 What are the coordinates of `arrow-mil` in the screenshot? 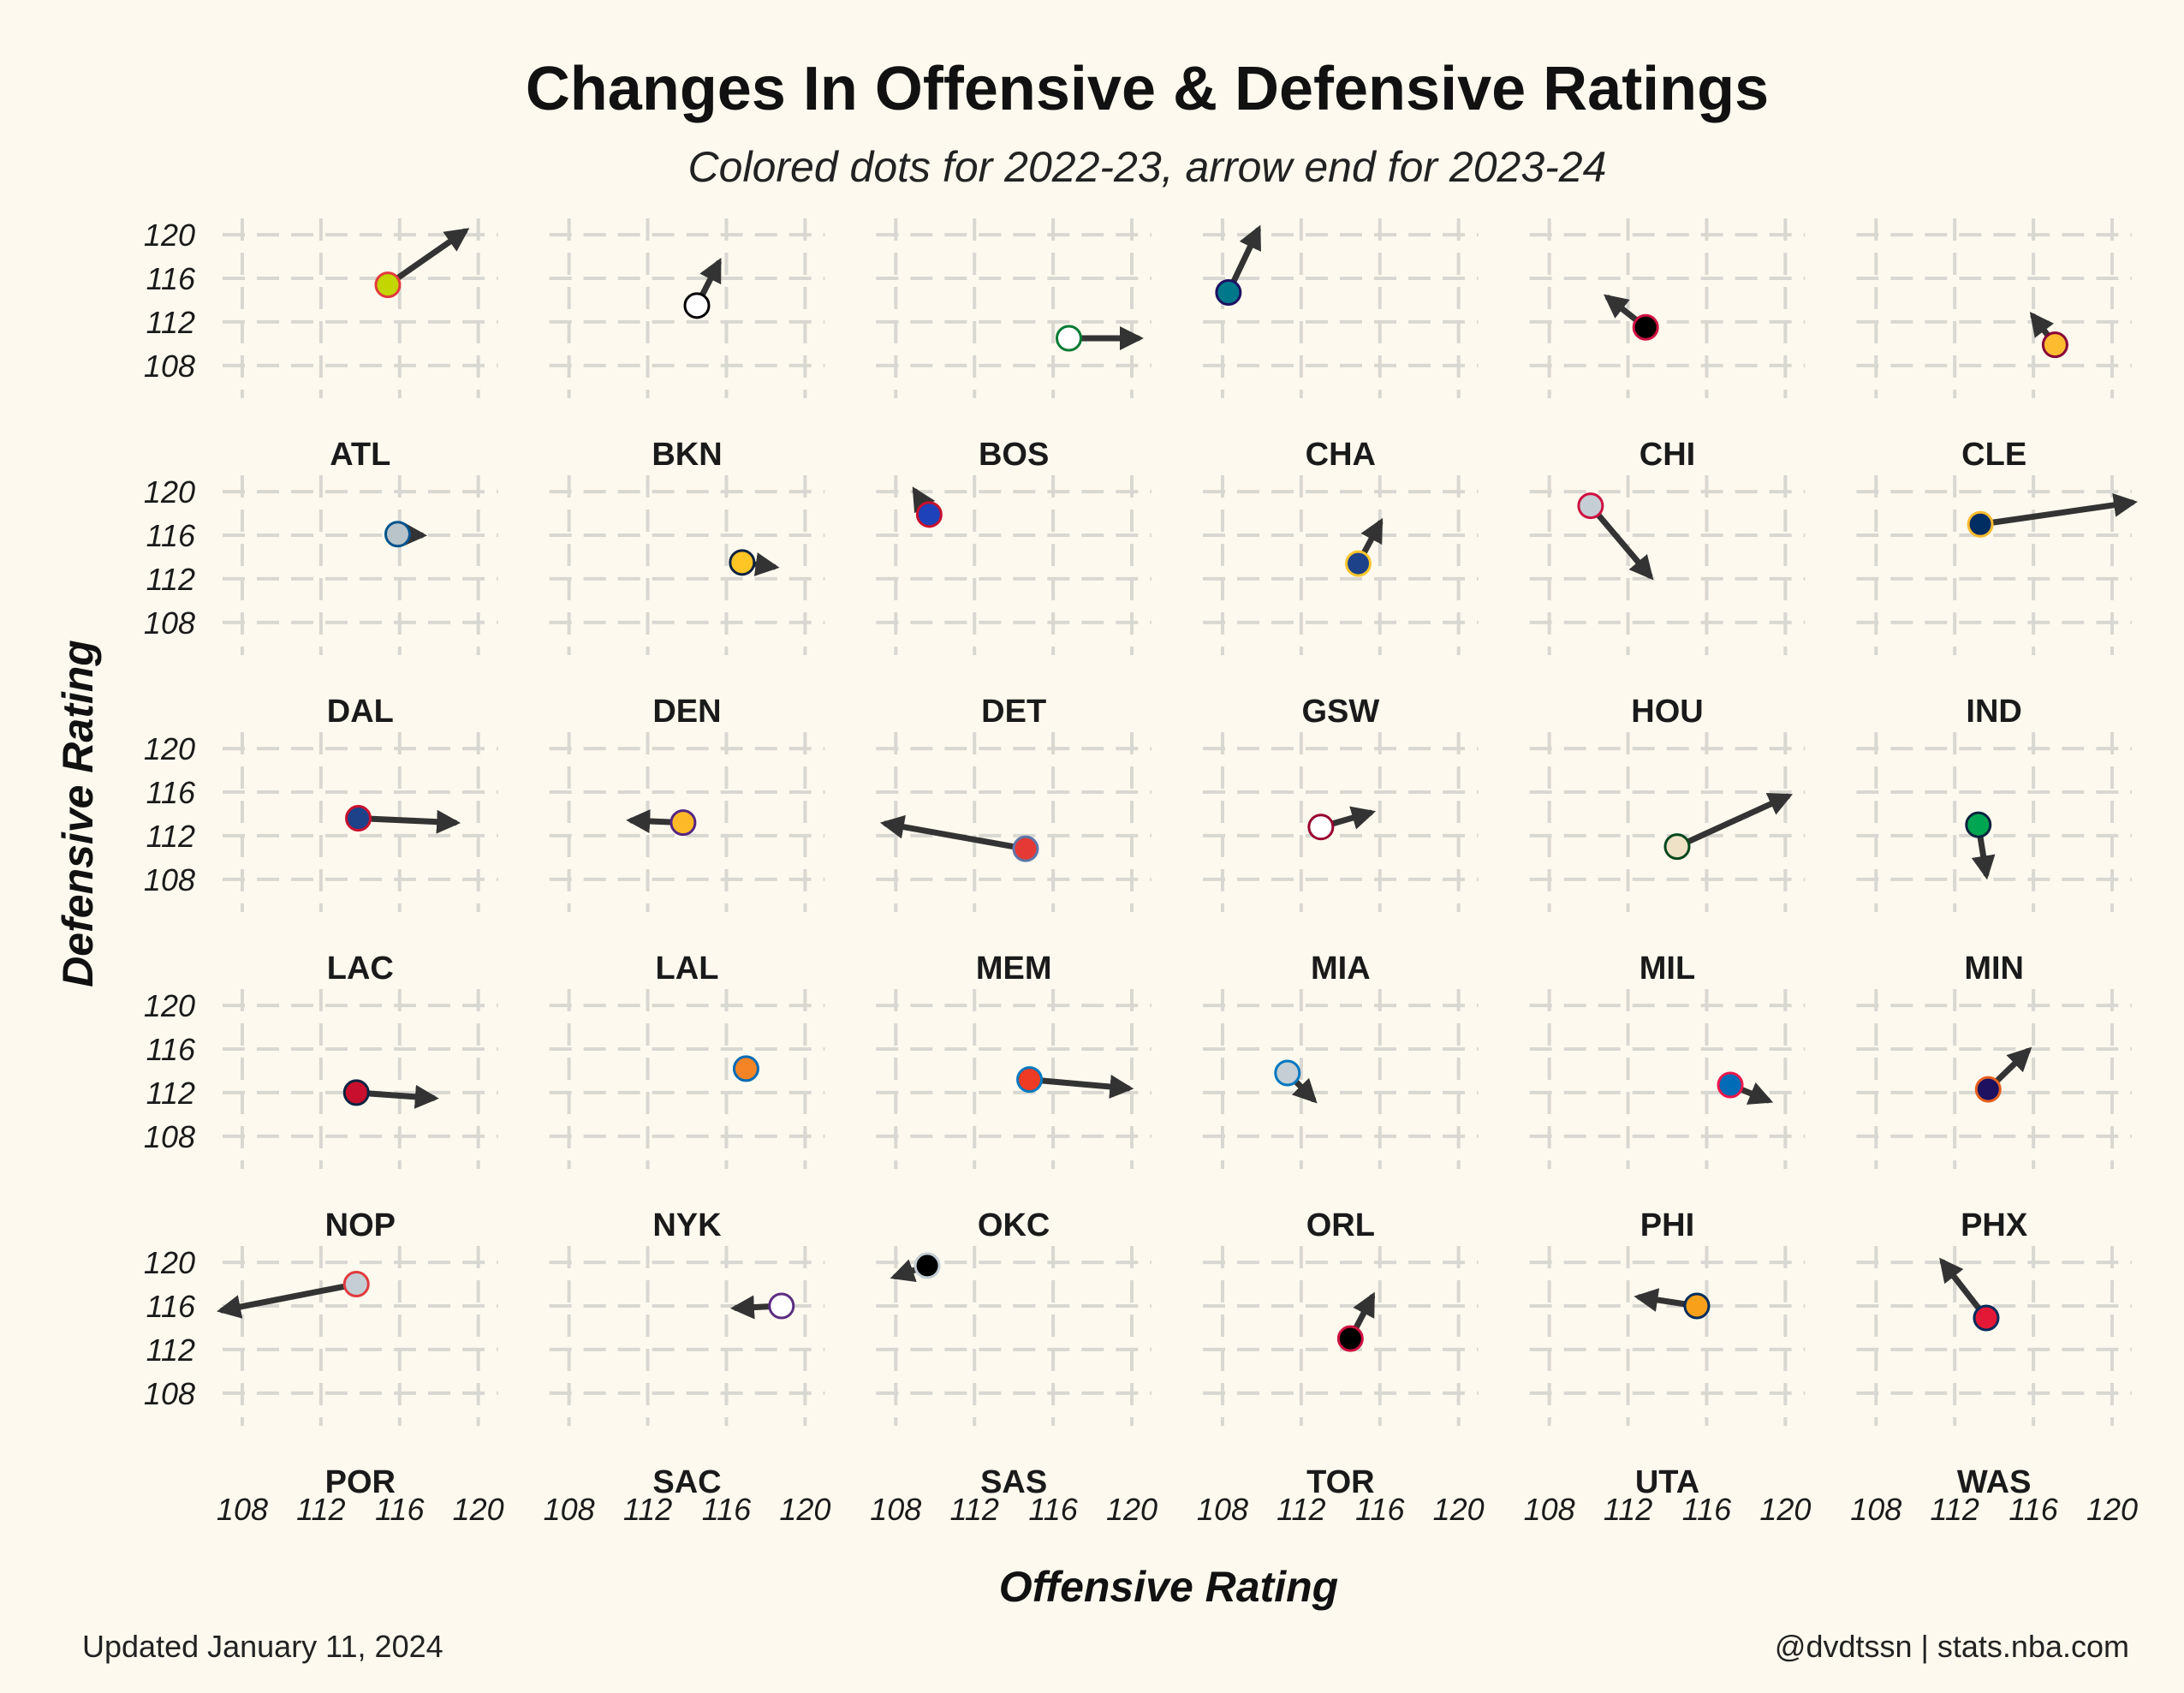 It's located at (1734, 821).